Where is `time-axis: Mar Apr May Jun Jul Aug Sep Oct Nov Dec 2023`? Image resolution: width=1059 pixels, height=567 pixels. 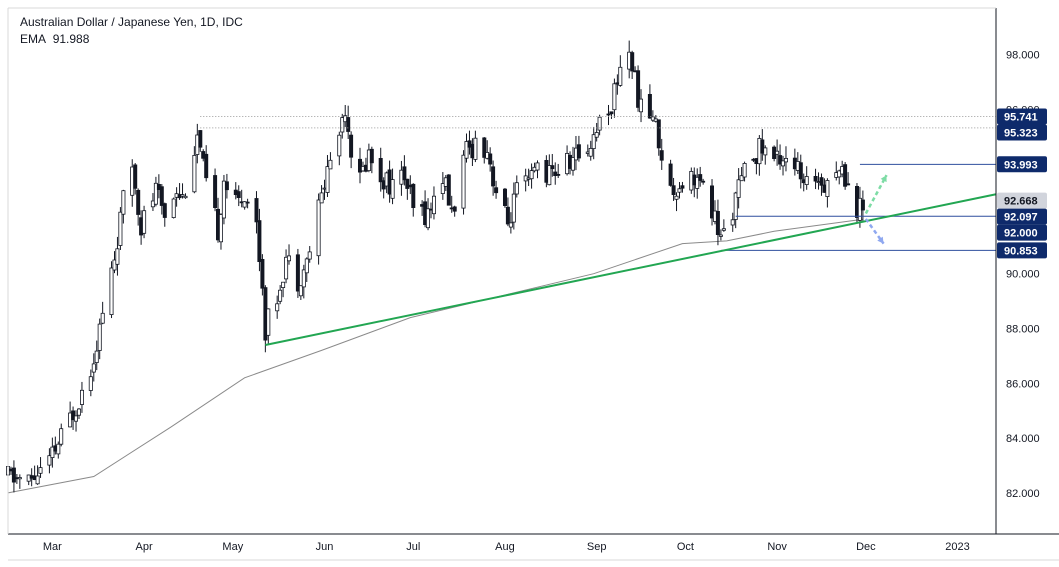
time-axis: Mar Apr May Jun Jul Aug Sep Oct Nov Dec 2023 is located at coordinates (506, 547).